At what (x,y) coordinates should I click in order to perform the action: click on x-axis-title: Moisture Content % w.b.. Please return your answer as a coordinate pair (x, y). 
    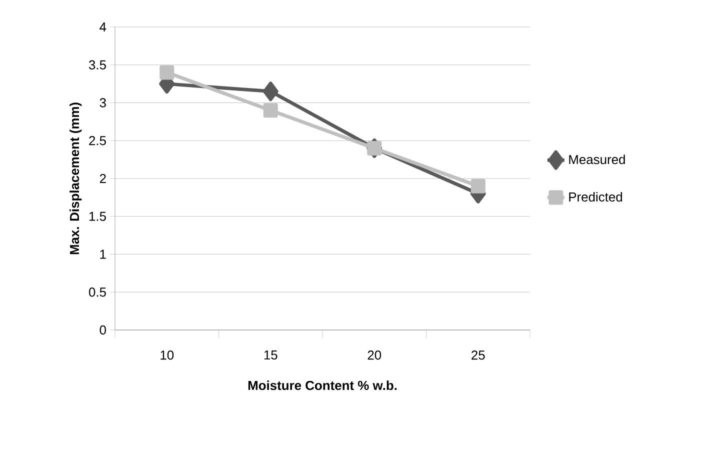
    Looking at the image, I should click on (322, 385).